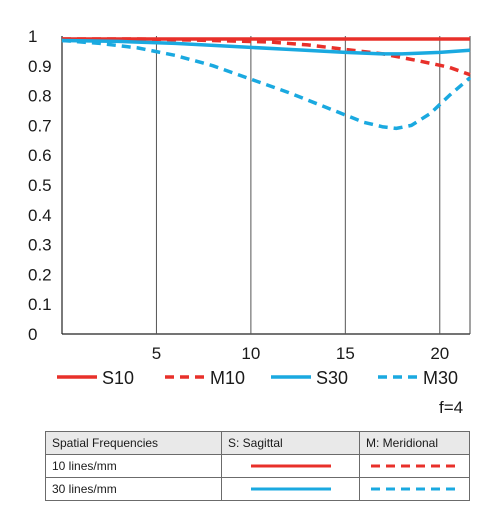  I want to click on y-tick-label: 0.1, so click(40, 304).